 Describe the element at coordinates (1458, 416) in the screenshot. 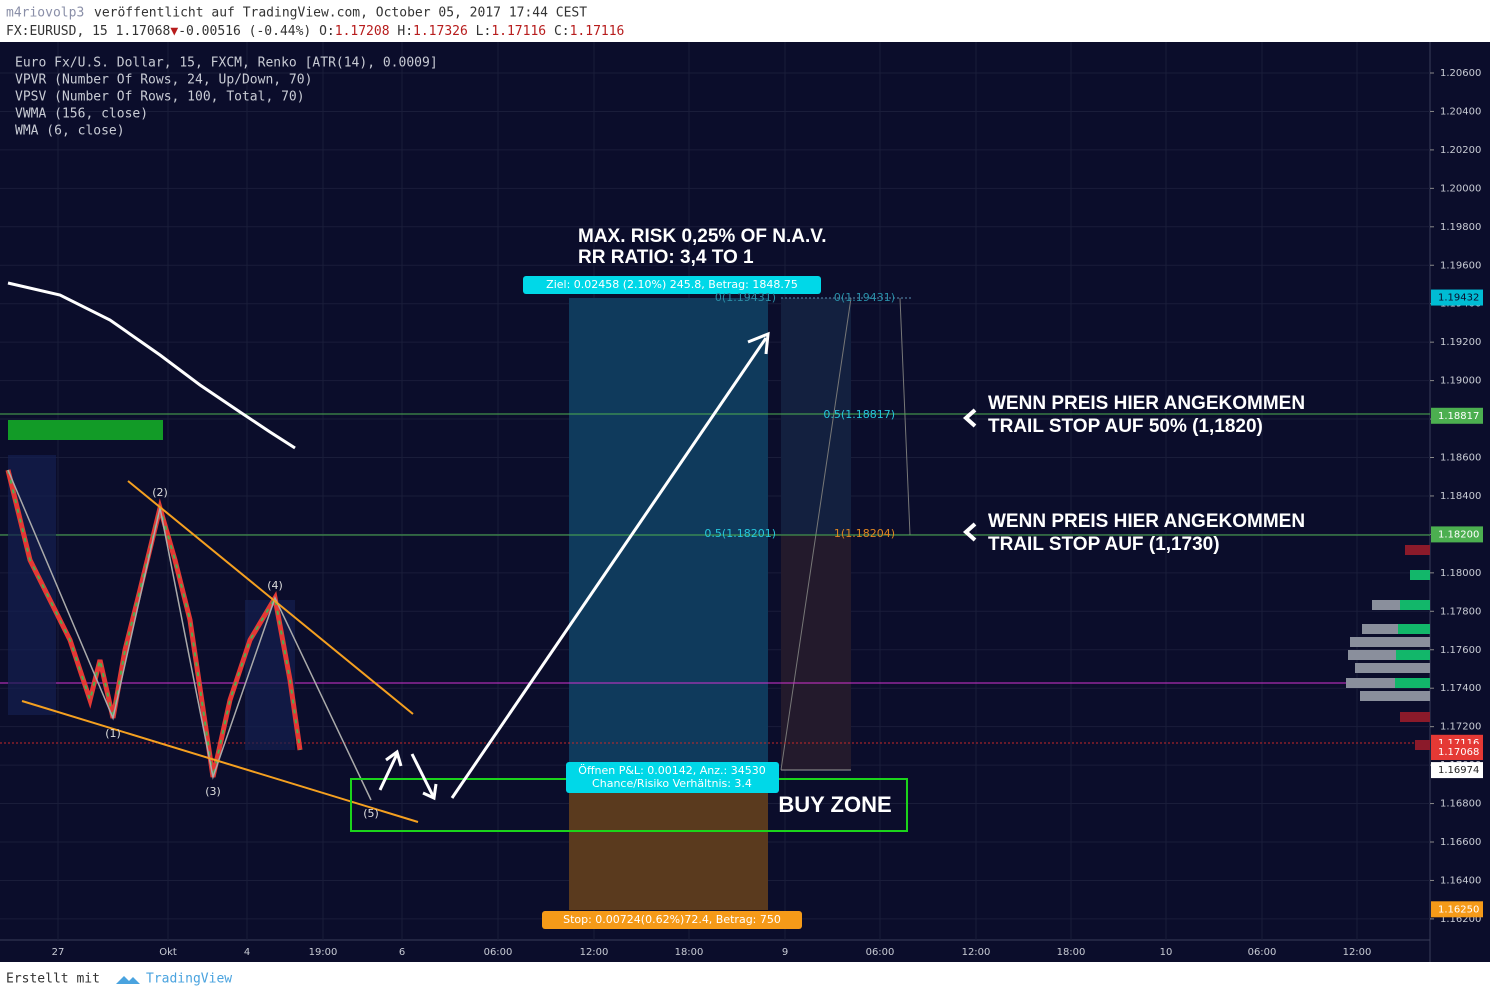

I see `price-badge-label: 1.18817` at that location.